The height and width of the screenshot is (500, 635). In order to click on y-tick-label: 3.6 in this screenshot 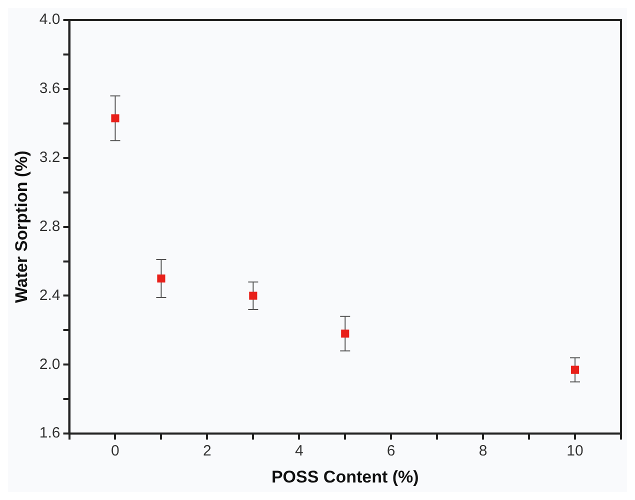, I will do `click(49, 89)`.